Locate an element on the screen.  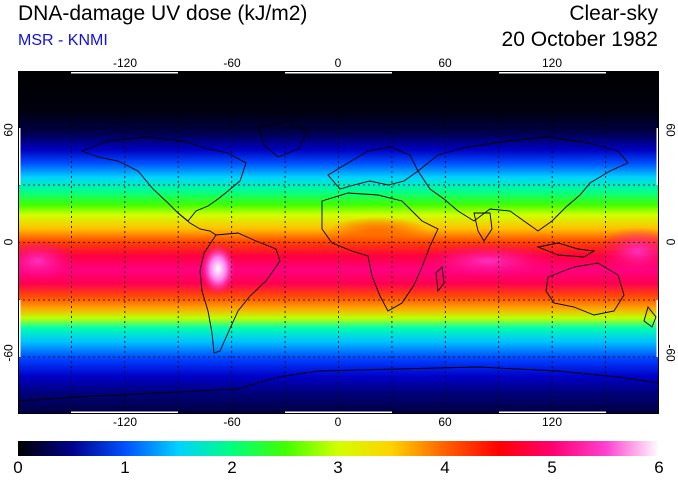
moderate-dose-sahara is located at coordinates (378, 231).